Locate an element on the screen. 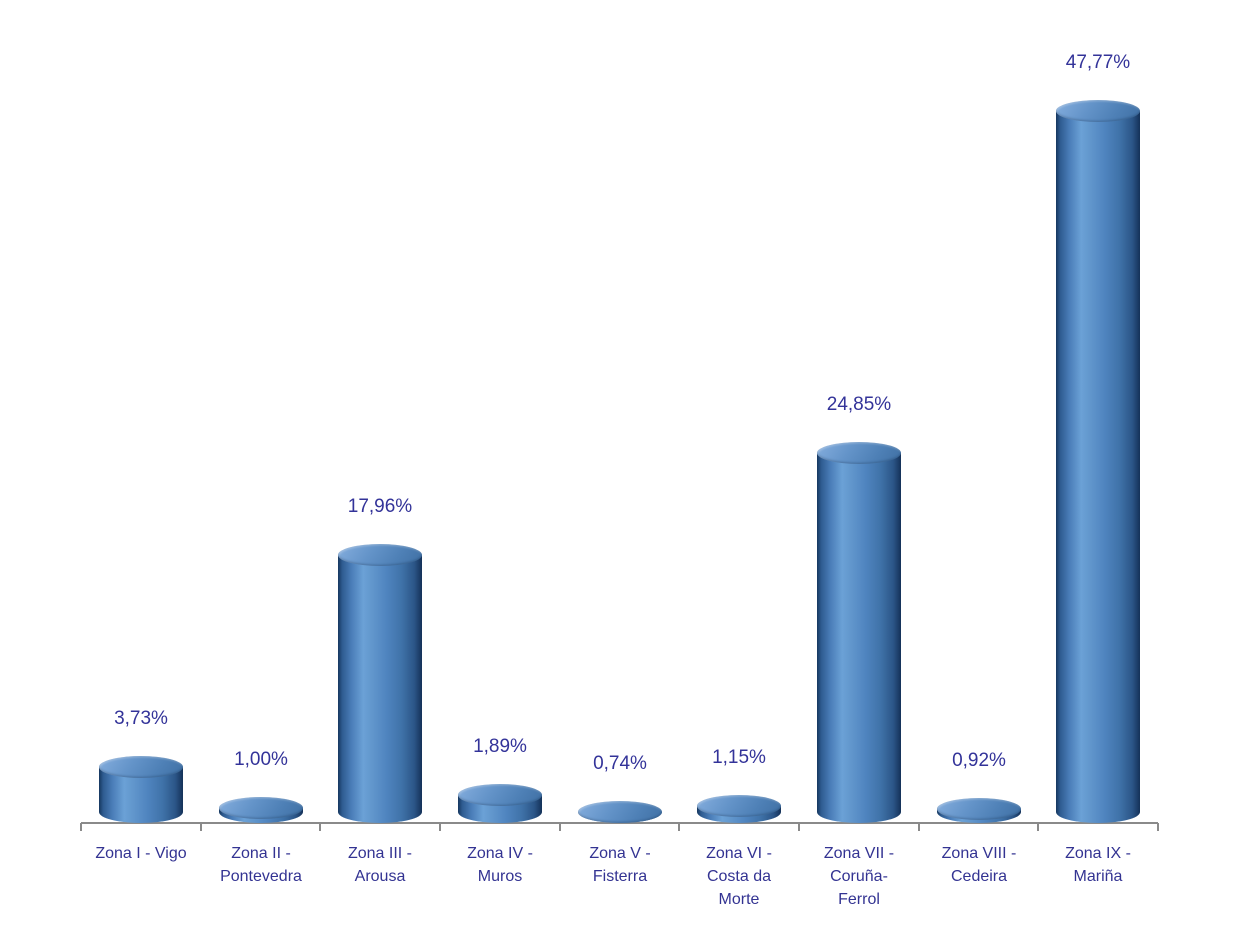  value-label: 1,89% is located at coordinates (500, 746).